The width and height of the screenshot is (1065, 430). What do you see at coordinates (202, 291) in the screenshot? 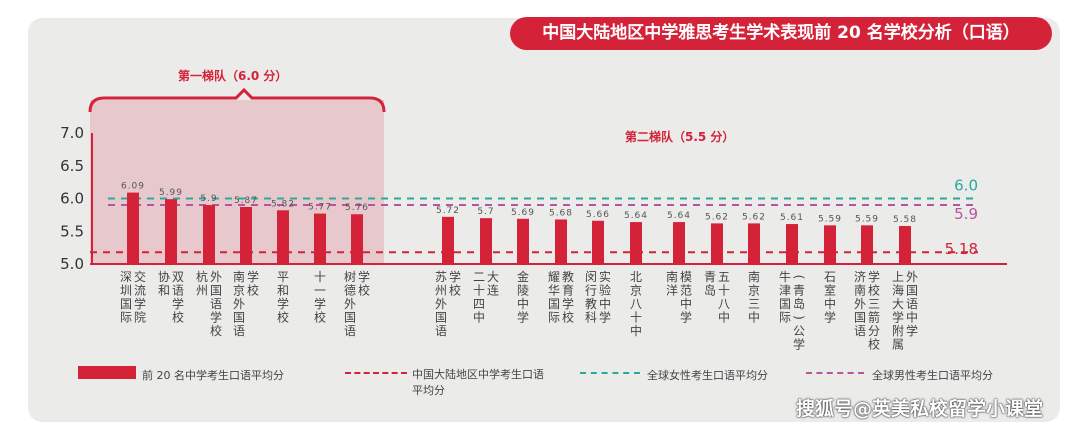
I see `category-label-char: 州` at bounding box center [202, 291].